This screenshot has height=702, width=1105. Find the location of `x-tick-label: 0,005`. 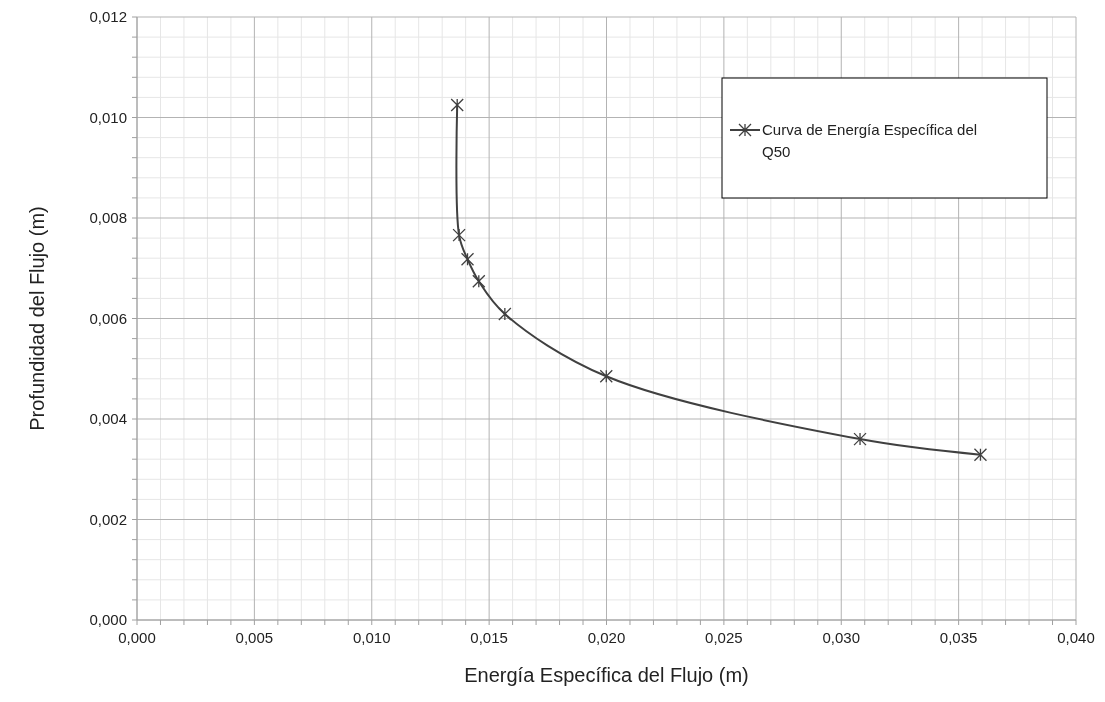

x-tick-label: 0,005 is located at coordinates (254, 637).